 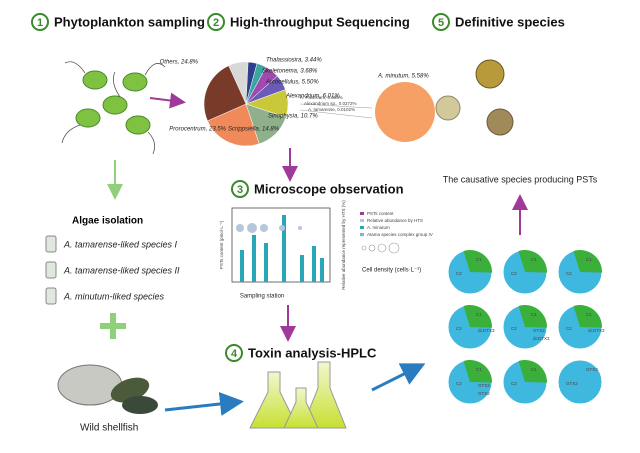 I want to click on step-number: 2, so click(x=216, y=23).